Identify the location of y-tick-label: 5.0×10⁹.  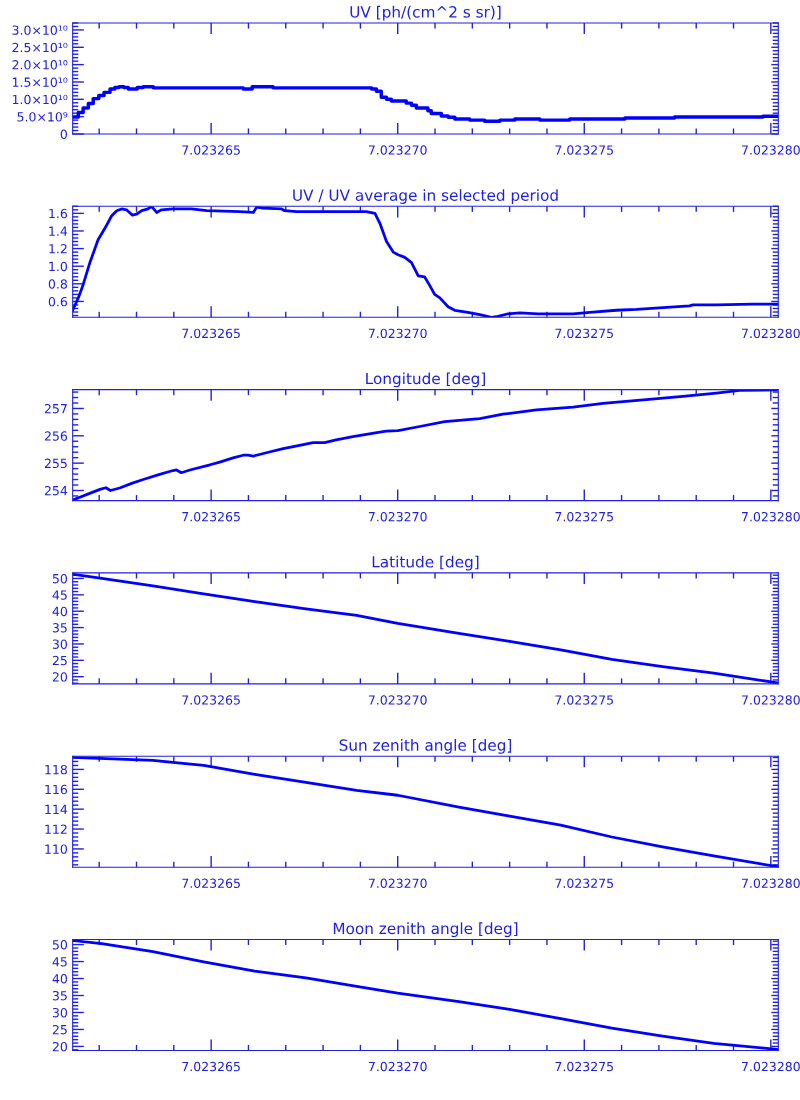
(42, 117).